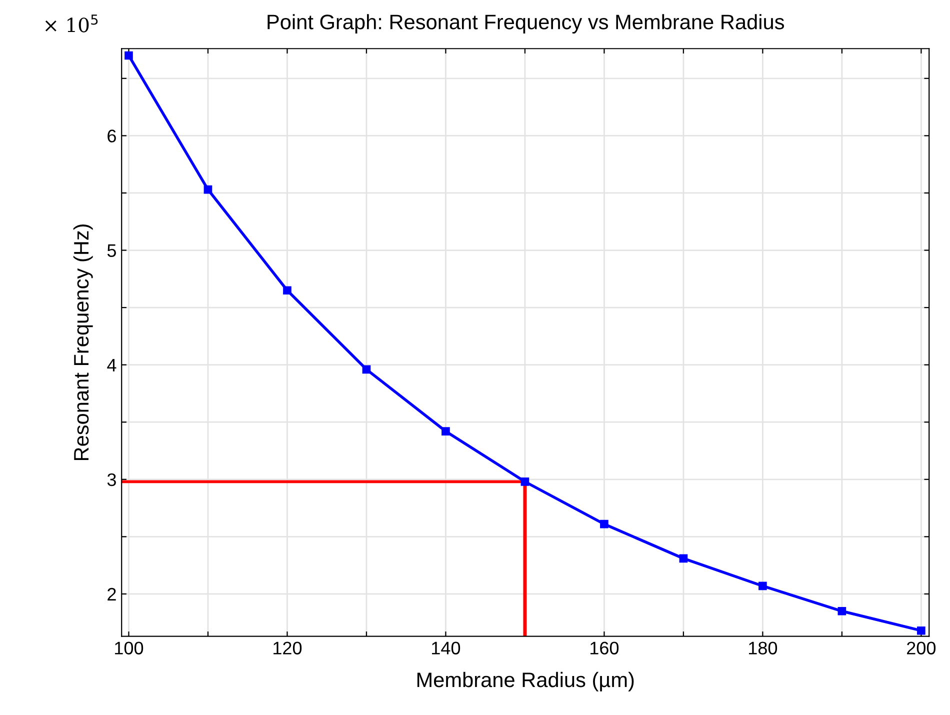 Image resolution: width=950 pixels, height=715 pixels. Describe the element at coordinates (111, 250) in the screenshot. I see `y-tick-label: 5` at that location.